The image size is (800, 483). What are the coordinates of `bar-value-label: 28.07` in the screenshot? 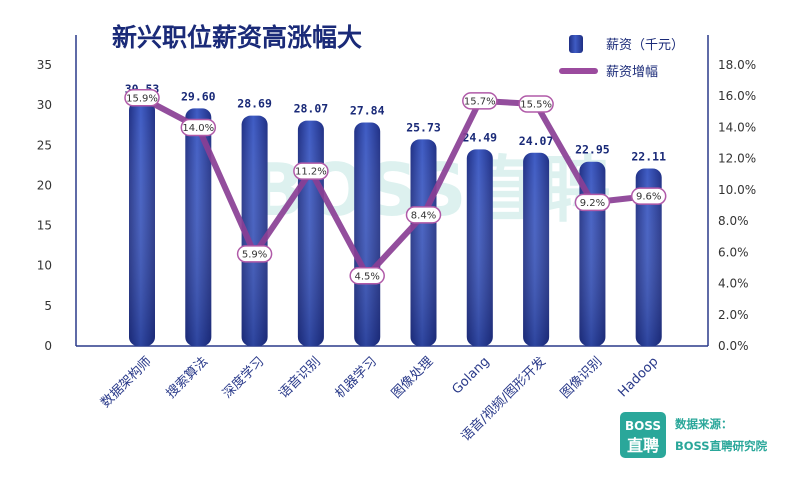 It's located at (311, 109).